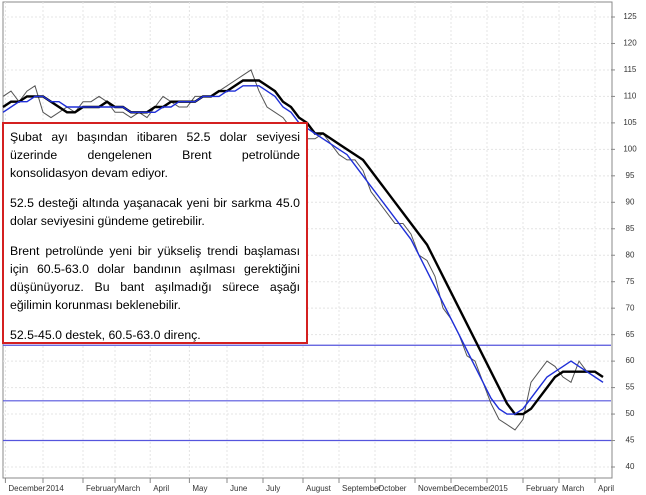 The image size is (646, 495). What do you see at coordinates (630, 96) in the screenshot?
I see `y-tick-label: 110` at bounding box center [630, 96].